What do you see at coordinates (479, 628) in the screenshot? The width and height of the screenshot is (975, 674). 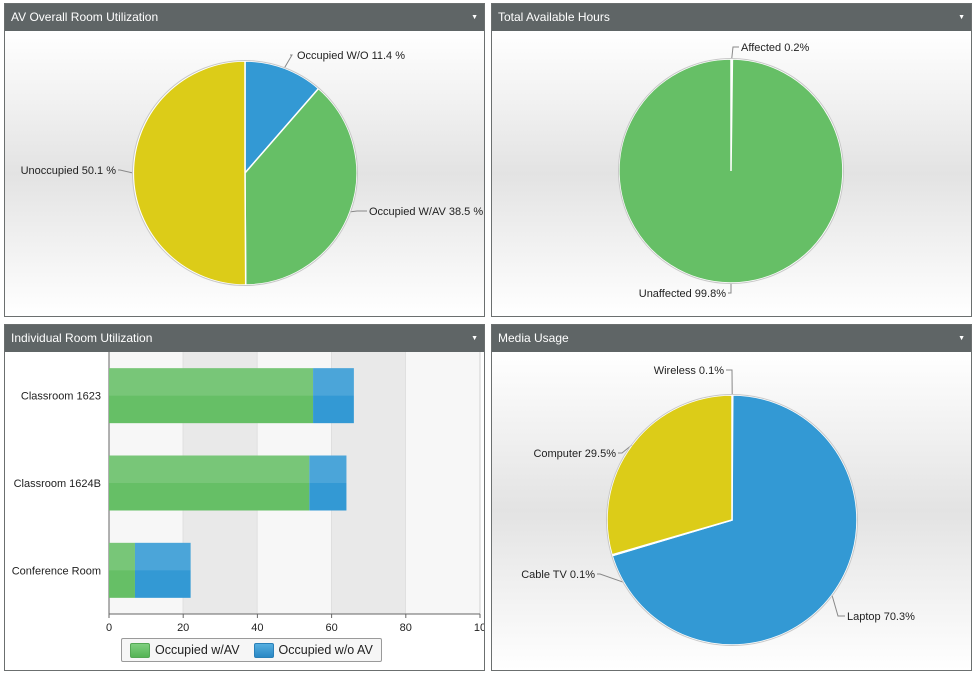 I see `x-tick-label: 10` at bounding box center [479, 628].